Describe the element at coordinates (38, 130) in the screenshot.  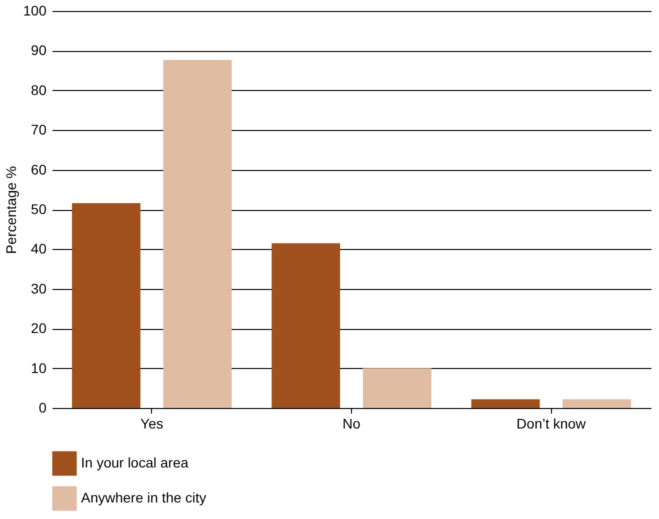
I see `y-tick-label: 70` at that location.